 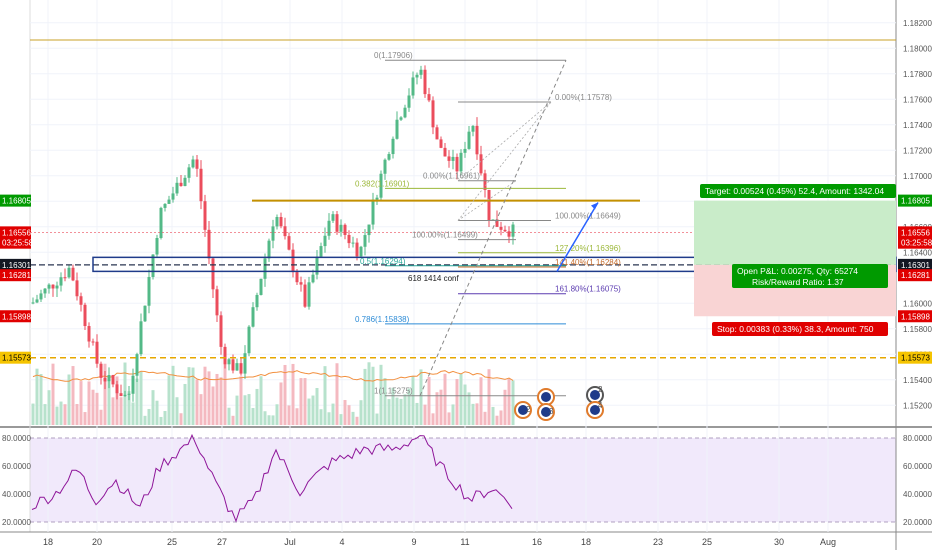 I want to click on price-badge-label: 1.16556, so click(x=915, y=232).